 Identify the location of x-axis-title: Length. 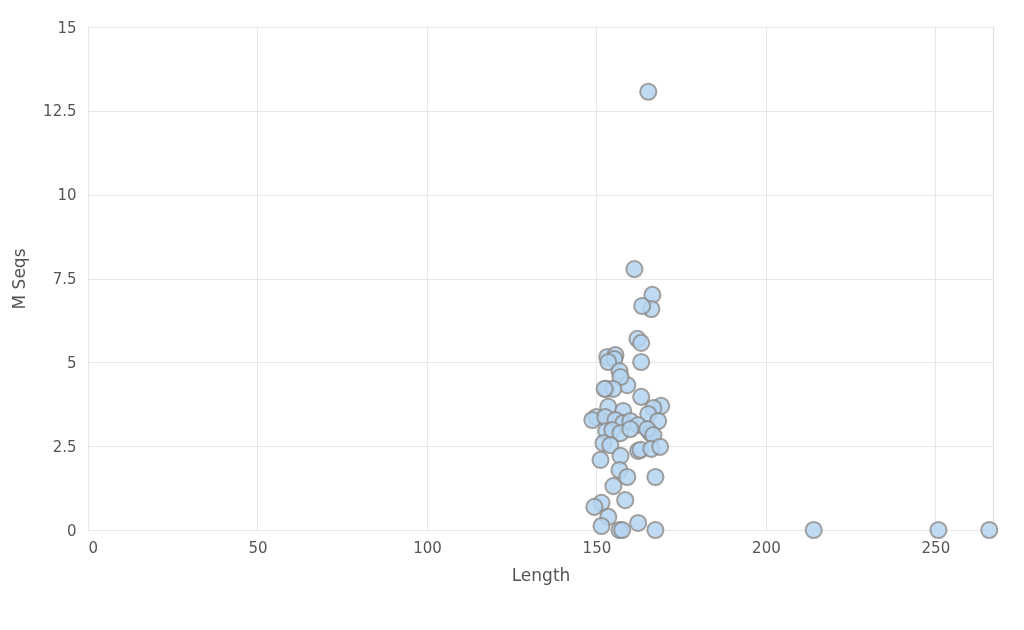
(541, 574).